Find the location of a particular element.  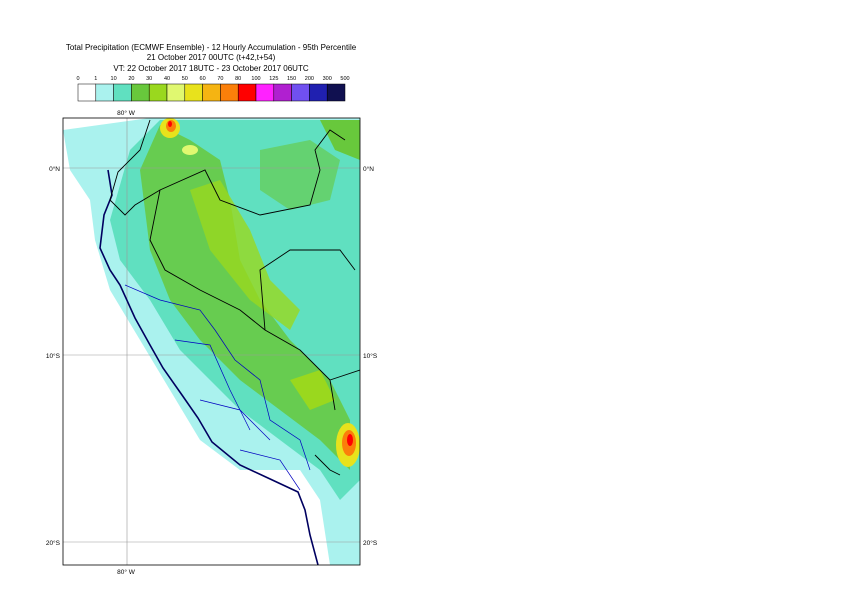

legend-label: 150 is located at coordinates (291, 79).